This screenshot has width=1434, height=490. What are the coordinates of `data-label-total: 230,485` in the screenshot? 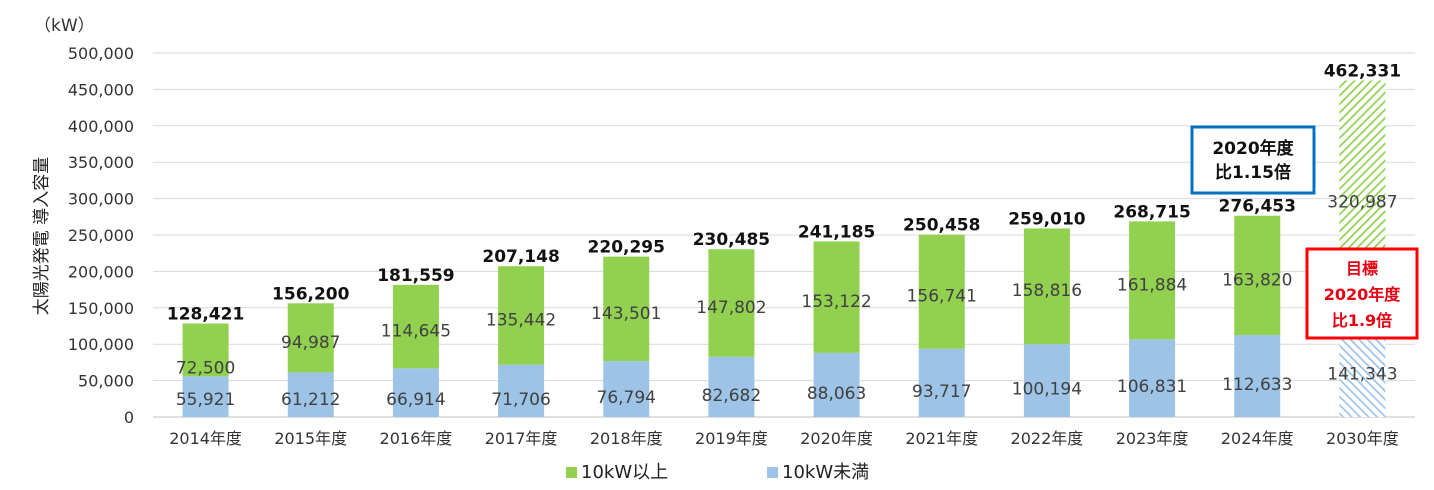 It's located at (731, 240).